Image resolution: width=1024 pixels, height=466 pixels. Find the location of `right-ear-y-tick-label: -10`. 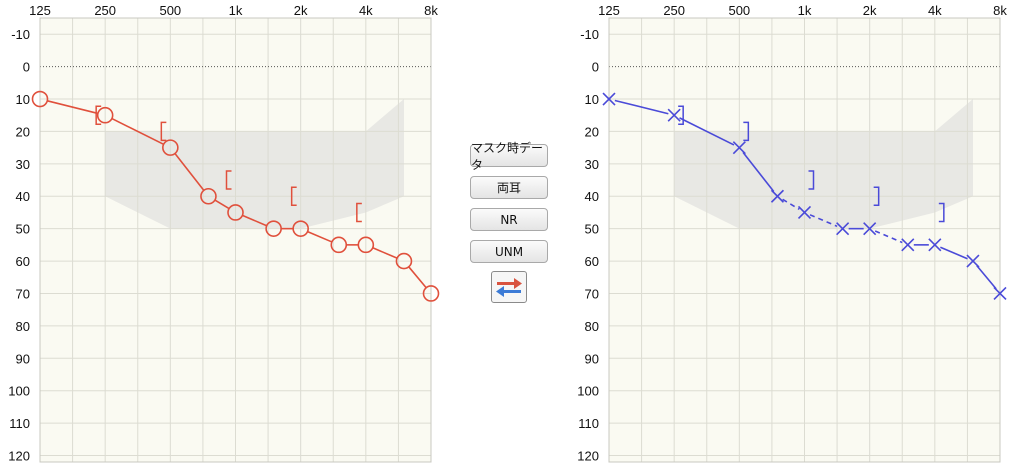

right-ear-y-tick-label: -10 is located at coordinates (20, 34).